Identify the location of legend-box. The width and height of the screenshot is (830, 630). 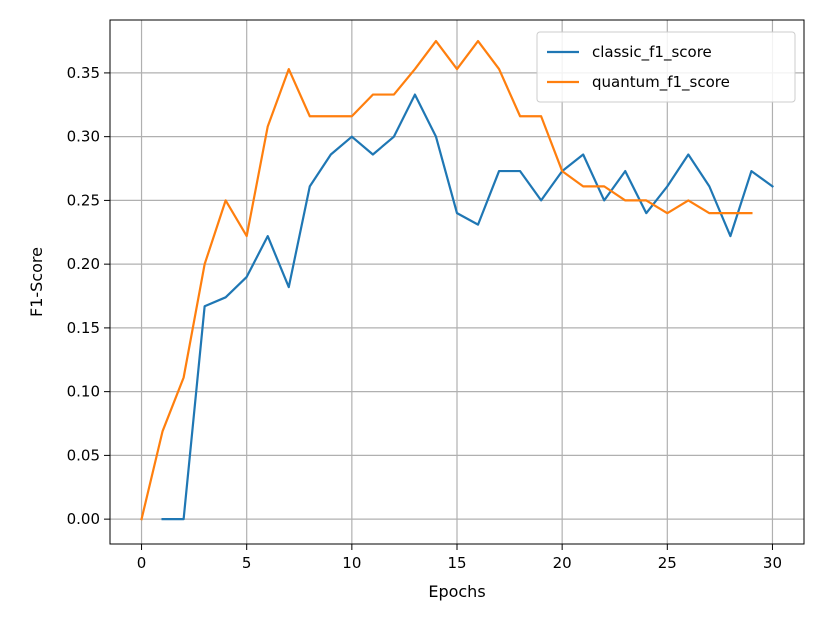
(666, 67).